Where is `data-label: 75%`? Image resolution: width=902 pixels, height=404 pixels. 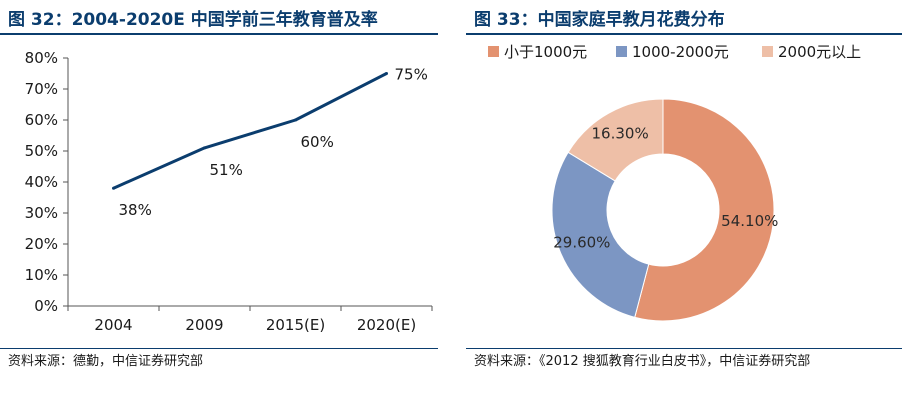 data-label: 75% is located at coordinates (411, 75).